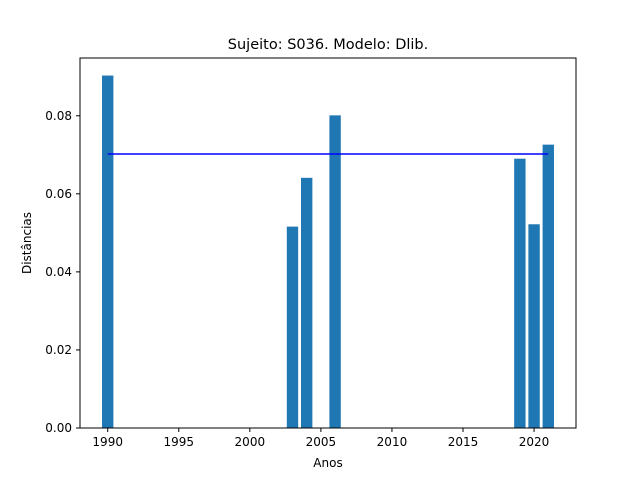 Image resolution: width=640 pixels, height=484 pixels. I want to click on x-tick-label: 2015, so click(463, 442).